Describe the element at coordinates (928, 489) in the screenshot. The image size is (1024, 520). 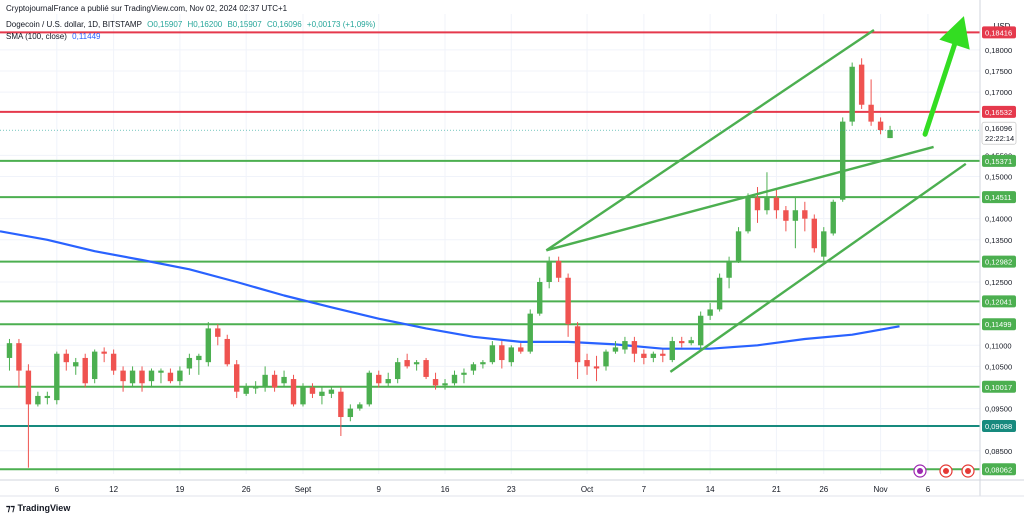
I see `time-tick-label: 6` at that location.